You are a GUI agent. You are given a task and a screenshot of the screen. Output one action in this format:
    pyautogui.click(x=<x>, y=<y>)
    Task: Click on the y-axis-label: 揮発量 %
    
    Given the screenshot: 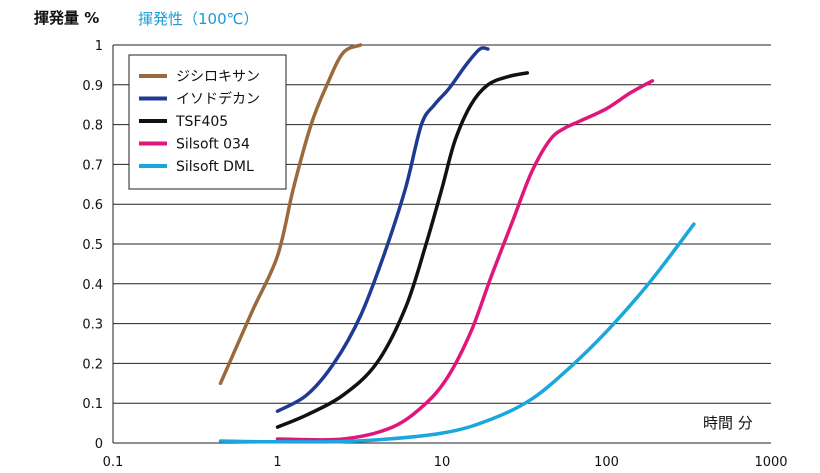 What is the action you would take?
    pyautogui.click(x=66, y=18)
    